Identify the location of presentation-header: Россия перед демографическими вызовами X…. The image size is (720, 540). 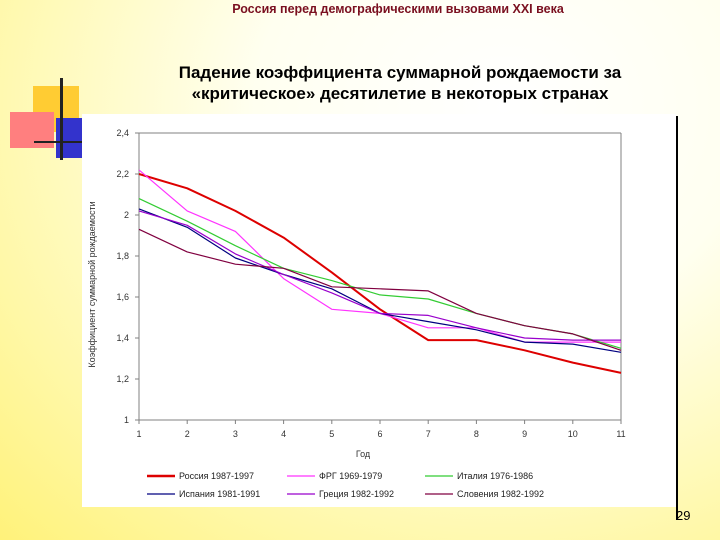
(398, 9).